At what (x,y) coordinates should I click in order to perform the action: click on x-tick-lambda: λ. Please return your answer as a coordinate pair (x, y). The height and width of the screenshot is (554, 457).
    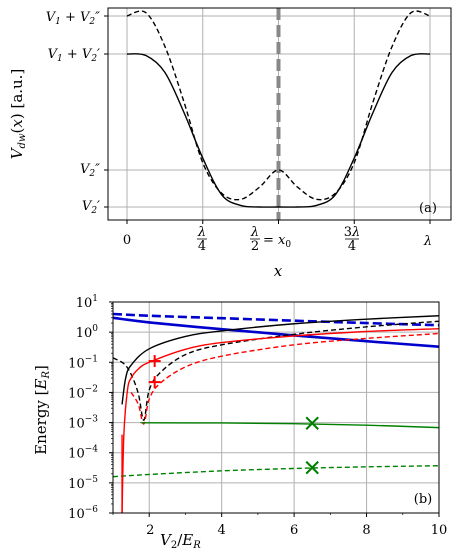
    Looking at the image, I should click on (427, 241).